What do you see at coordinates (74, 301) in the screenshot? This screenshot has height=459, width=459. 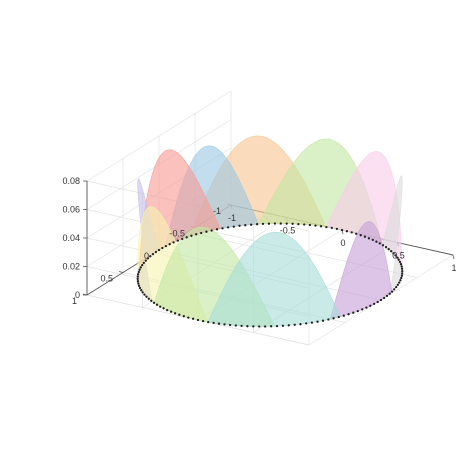 I see `y-tick-label: 1` at bounding box center [74, 301].